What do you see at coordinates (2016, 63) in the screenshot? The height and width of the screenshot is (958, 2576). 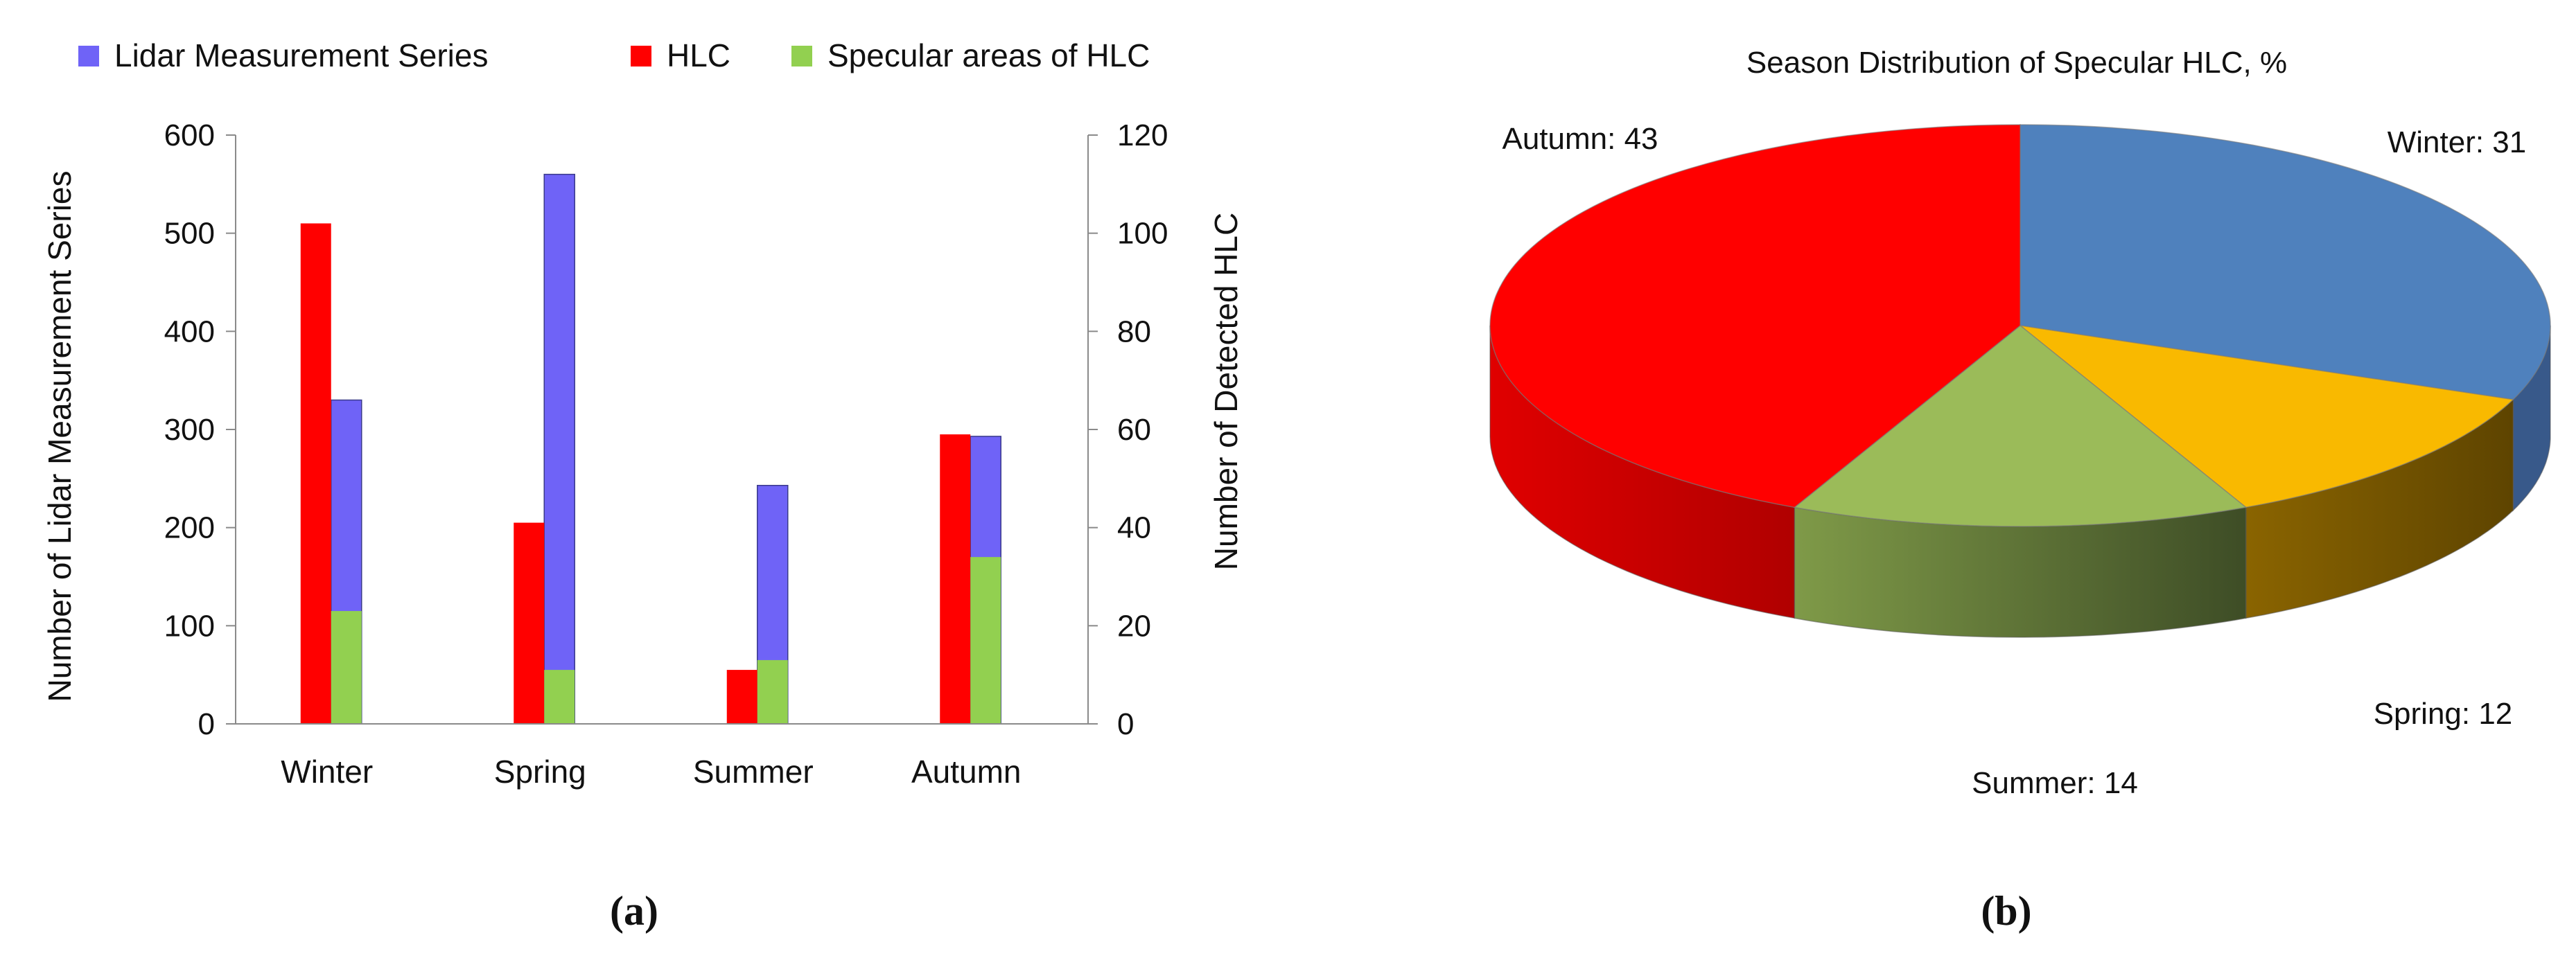 I see `pie-title: Season Distribution of Specular HLC, %` at bounding box center [2016, 63].